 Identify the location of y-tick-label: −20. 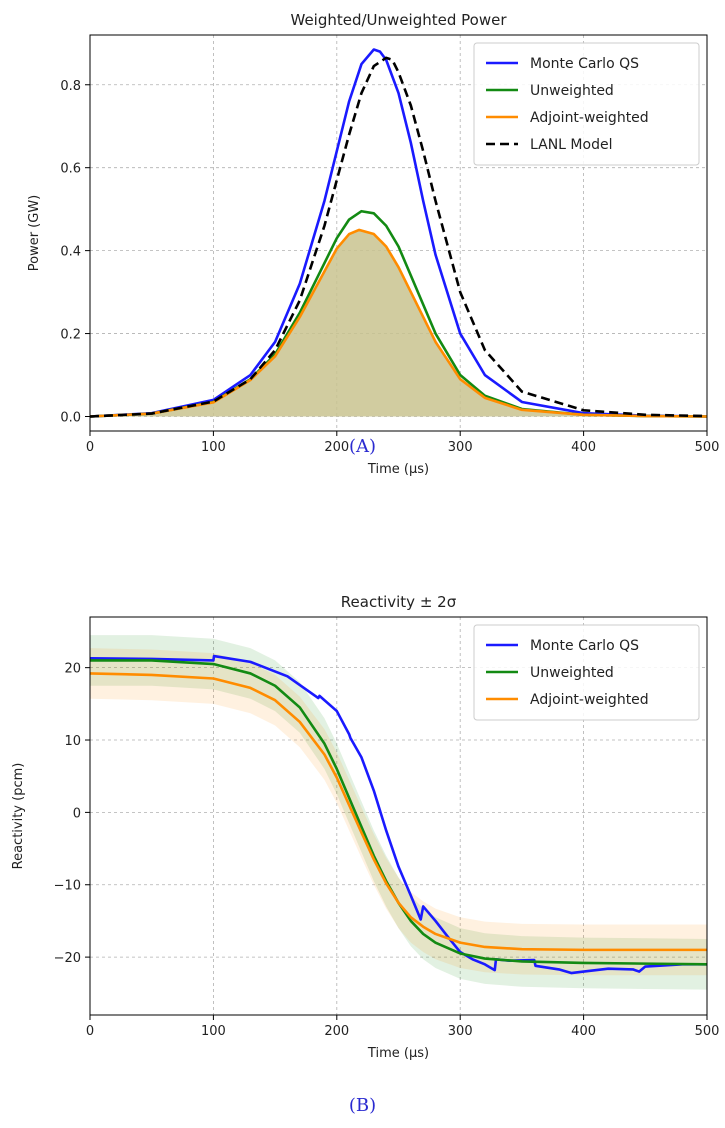
(67, 958).